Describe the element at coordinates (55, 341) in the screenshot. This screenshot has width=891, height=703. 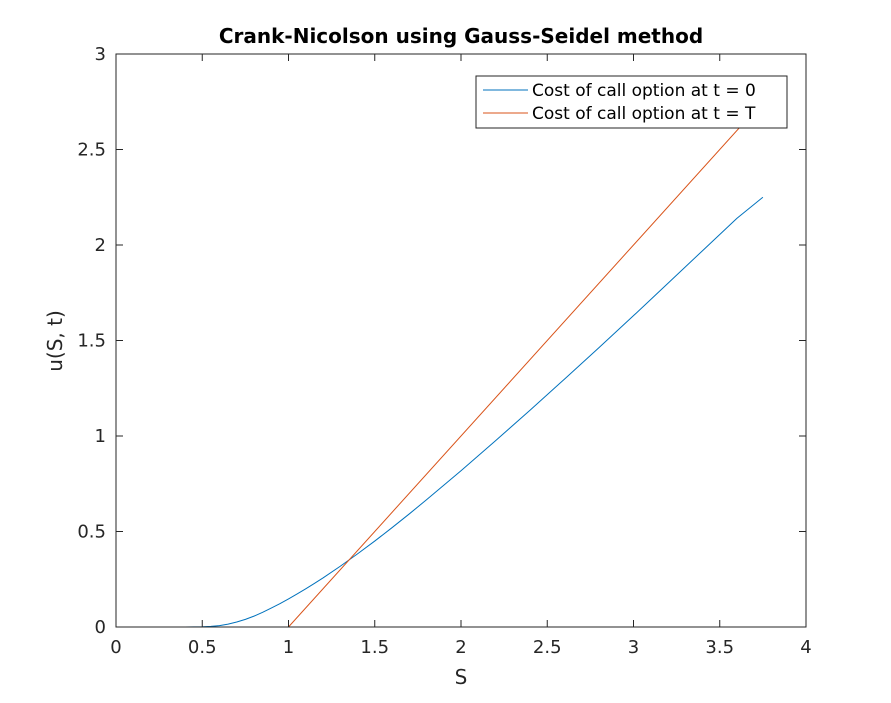
I see `y-axis-label: u(S, t)` at that location.